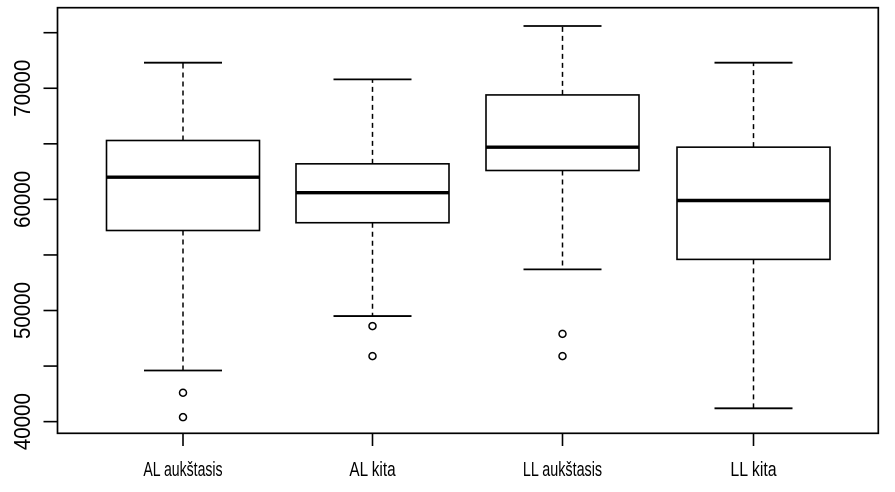 The image size is (895, 492). I want to click on y-axis-tick-label: 70000, so click(22, 88).